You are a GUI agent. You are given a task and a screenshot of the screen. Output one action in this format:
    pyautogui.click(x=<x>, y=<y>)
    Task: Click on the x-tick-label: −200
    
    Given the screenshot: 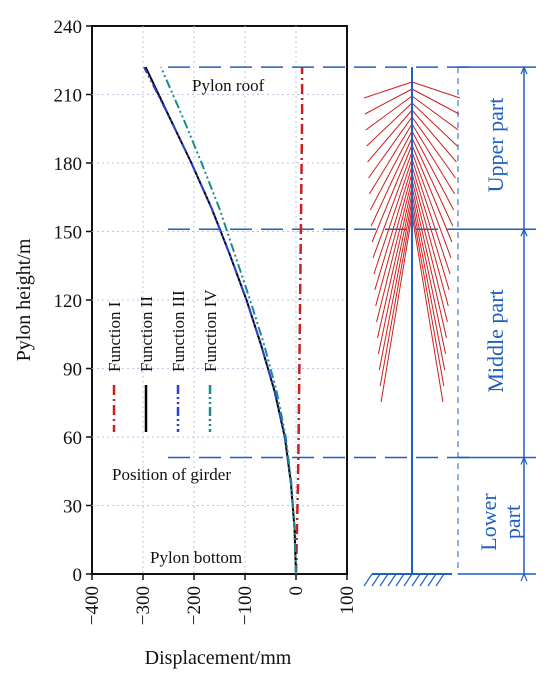 What is the action you would take?
    pyautogui.click(x=194, y=605)
    